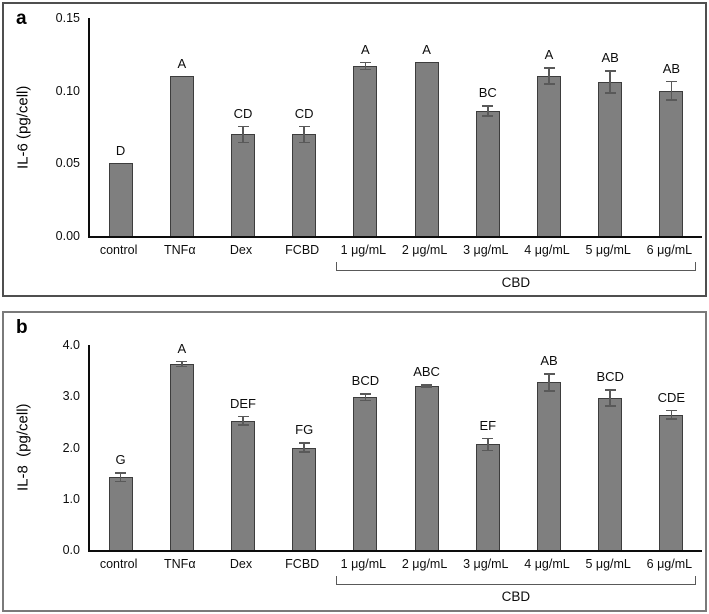  Describe the element at coordinates (241, 564) in the screenshot. I see `x-axis-label: Dex` at that location.